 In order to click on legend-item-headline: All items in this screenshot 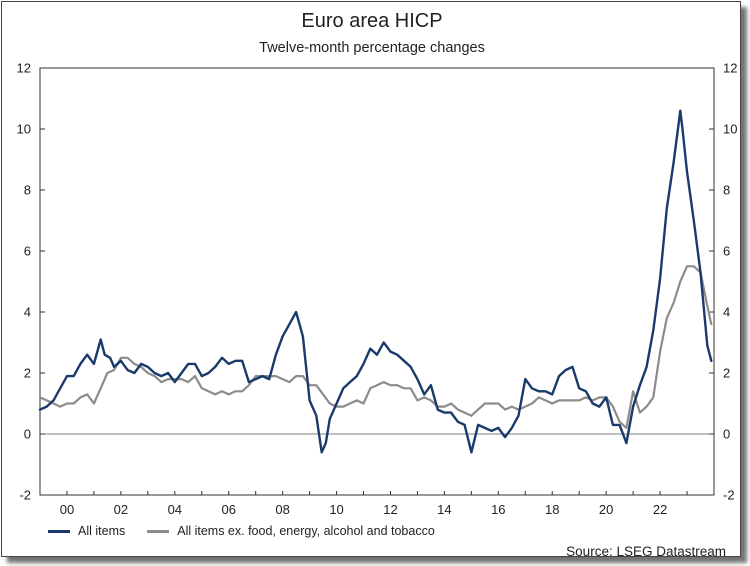, I will do `click(86, 531)`.